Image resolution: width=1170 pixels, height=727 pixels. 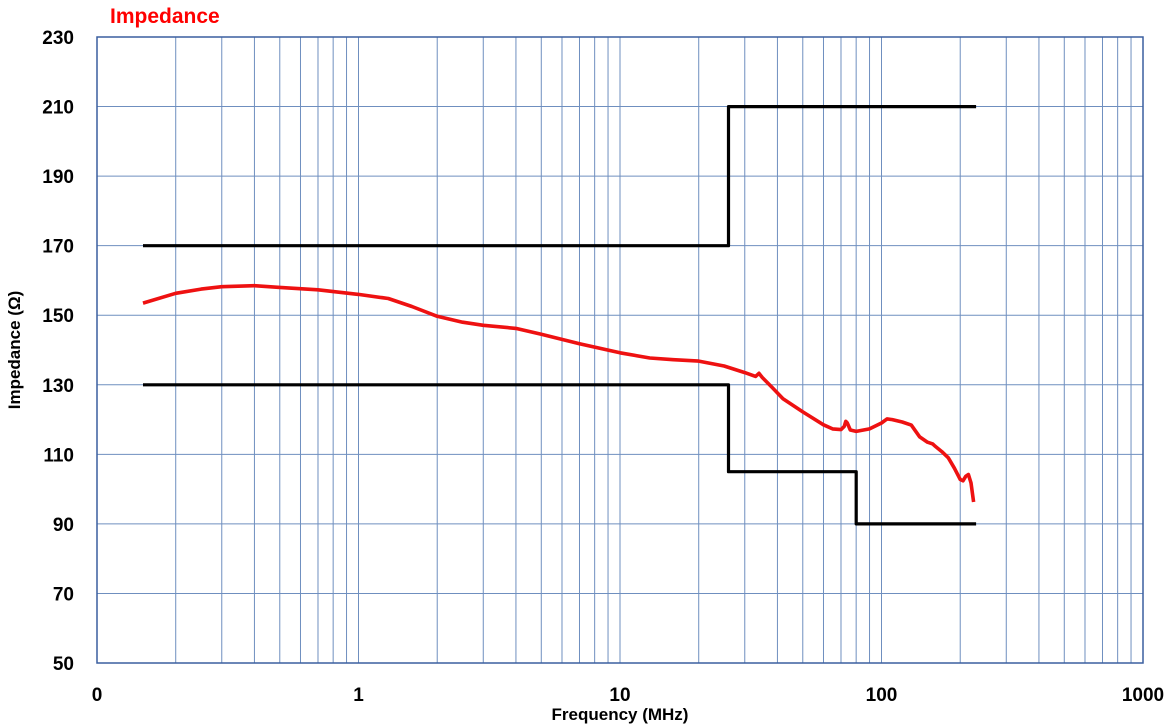 What do you see at coordinates (58, 316) in the screenshot?
I see `y-tick-label: 150` at bounding box center [58, 316].